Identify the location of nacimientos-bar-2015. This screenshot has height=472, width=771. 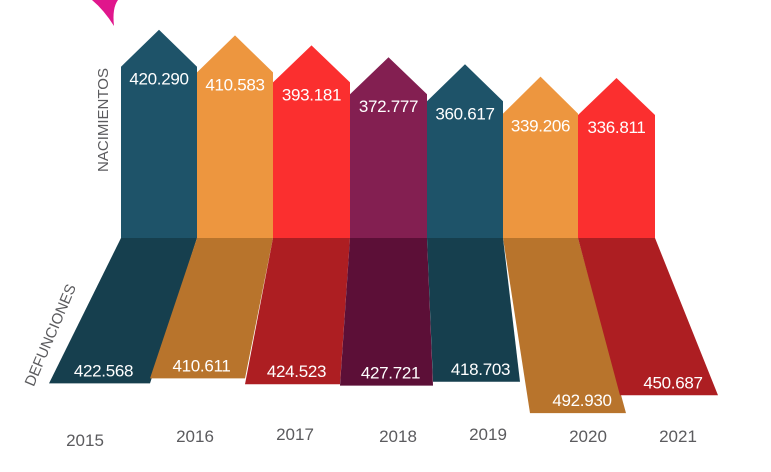
(159, 134).